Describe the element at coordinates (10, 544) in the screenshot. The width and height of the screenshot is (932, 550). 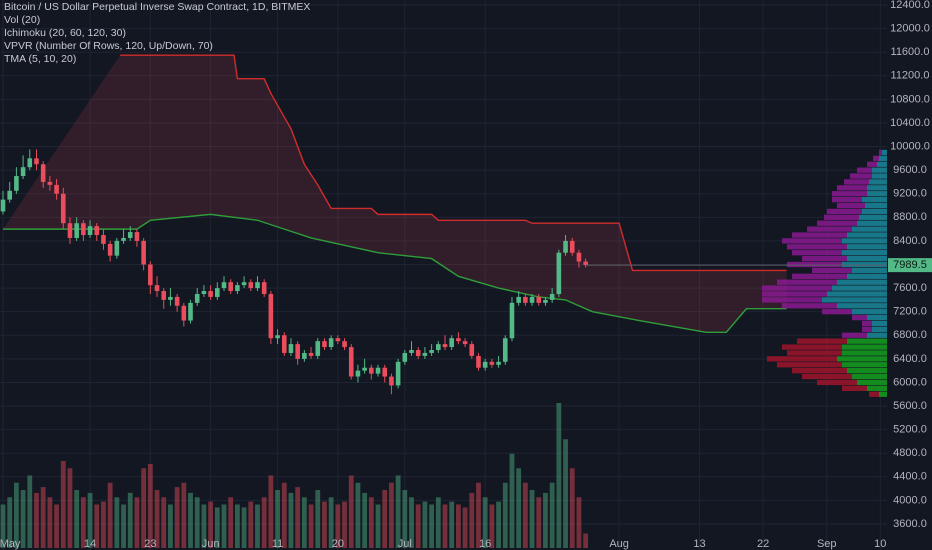
I see `x-tick-label: May` at that location.